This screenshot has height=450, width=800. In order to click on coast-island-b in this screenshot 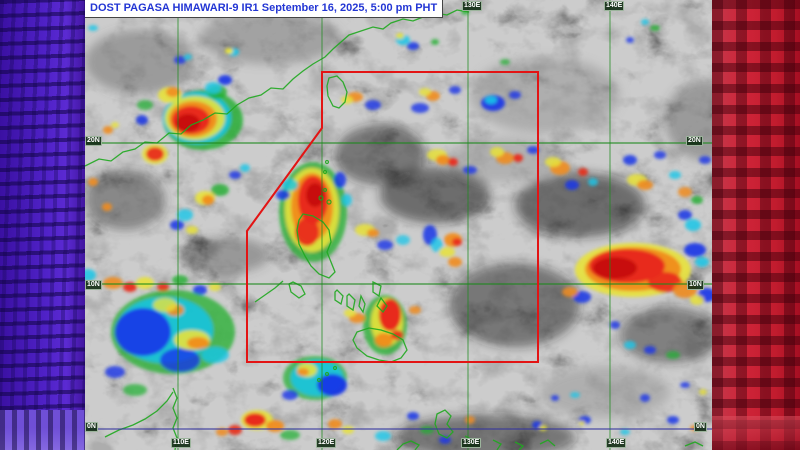, I will do `click(497, 444)`.